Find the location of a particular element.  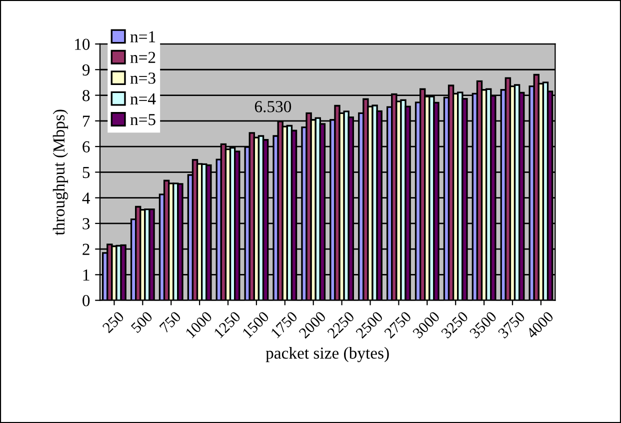

y-tick-label: 8 is located at coordinates (86, 96).